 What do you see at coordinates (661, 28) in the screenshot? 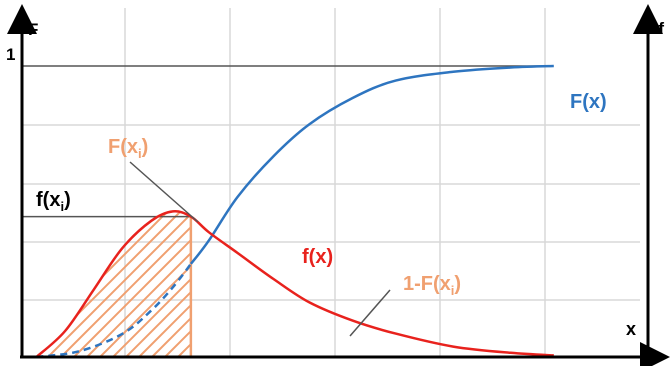
I see `y-axis-right-label: f` at bounding box center [661, 28].